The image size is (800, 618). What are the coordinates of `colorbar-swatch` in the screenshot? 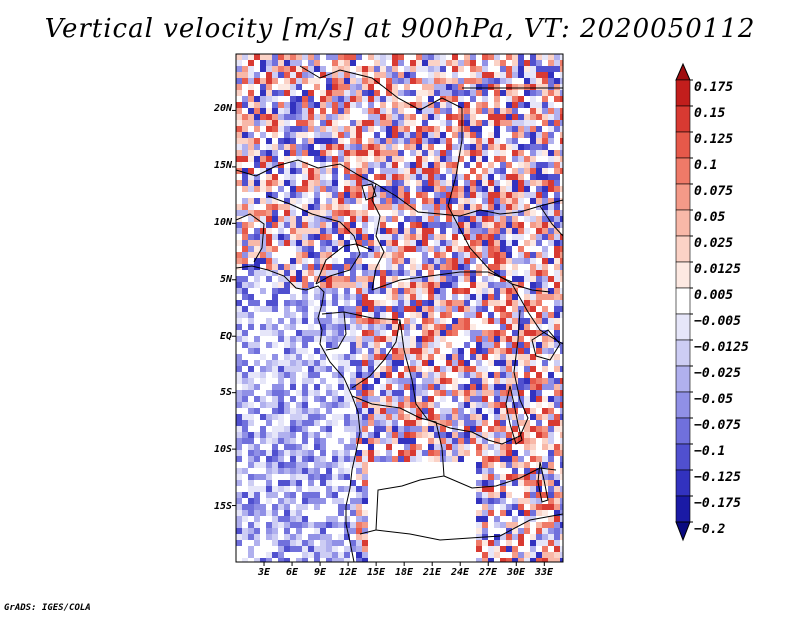 It's located at (683, 249).